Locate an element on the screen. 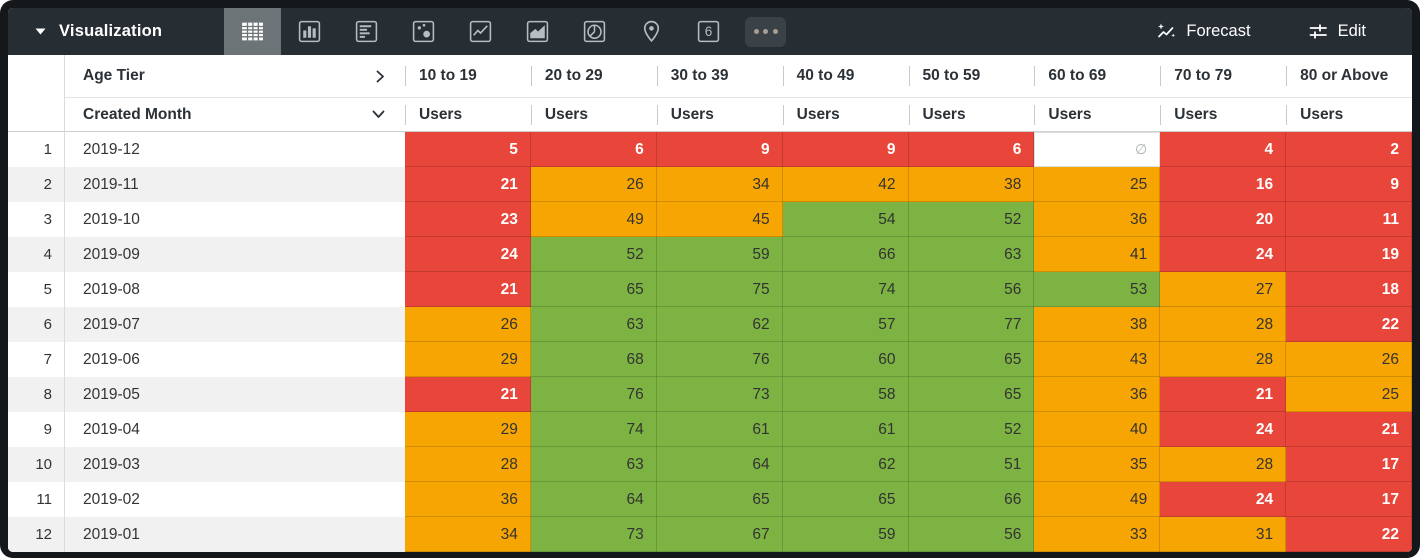 This screenshot has width=1420, height=558. data-cell: 67 is located at coordinates (719, 534).